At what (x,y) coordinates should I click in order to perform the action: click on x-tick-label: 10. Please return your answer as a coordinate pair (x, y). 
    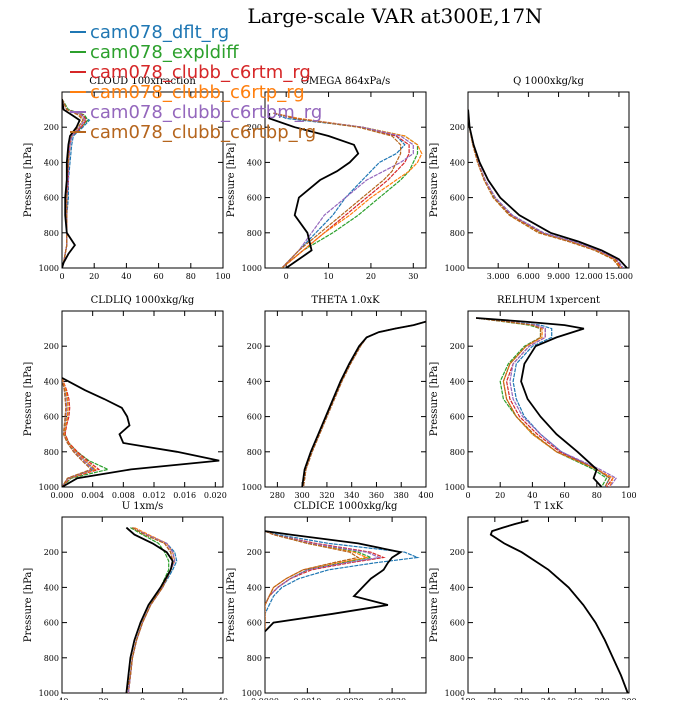
    Looking at the image, I should click on (328, 276).